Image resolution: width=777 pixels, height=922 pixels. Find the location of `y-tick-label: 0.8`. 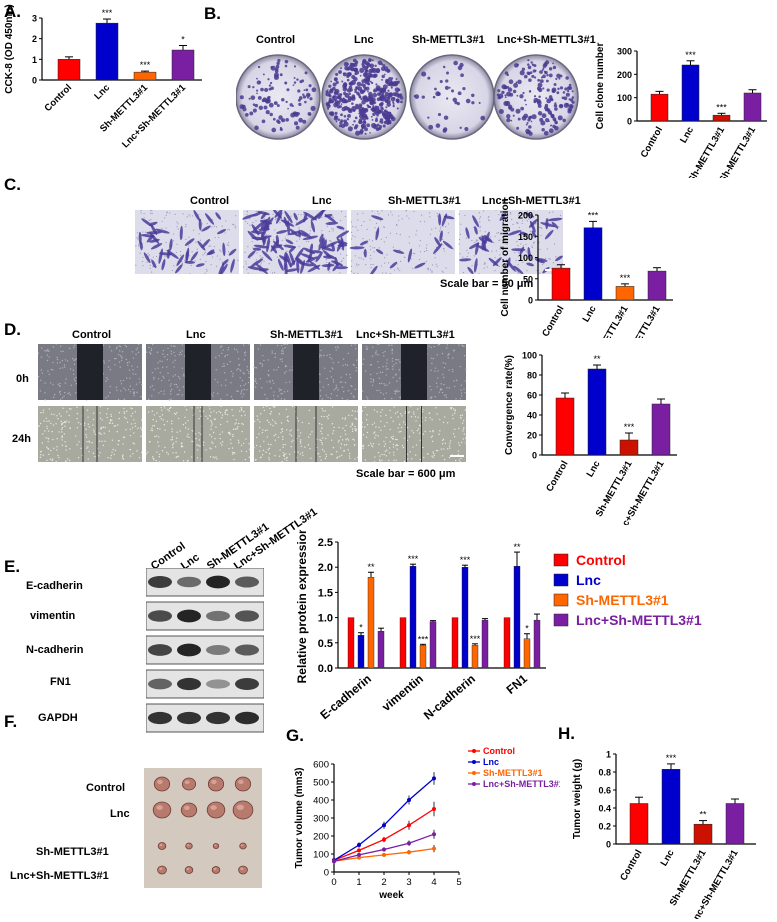

y-tick-label: 0.8 is located at coordinates (604, 773).